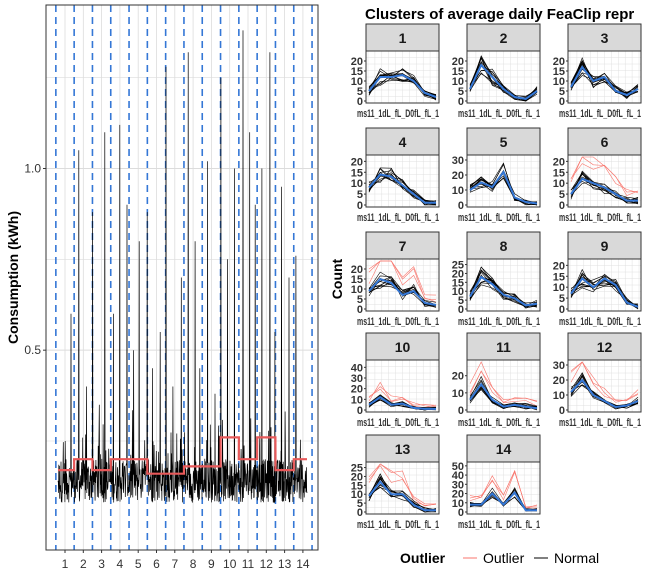  Describe the element at coordinates (156, 564) in the screenshot. I see `x-tick-label: 6` at that location.